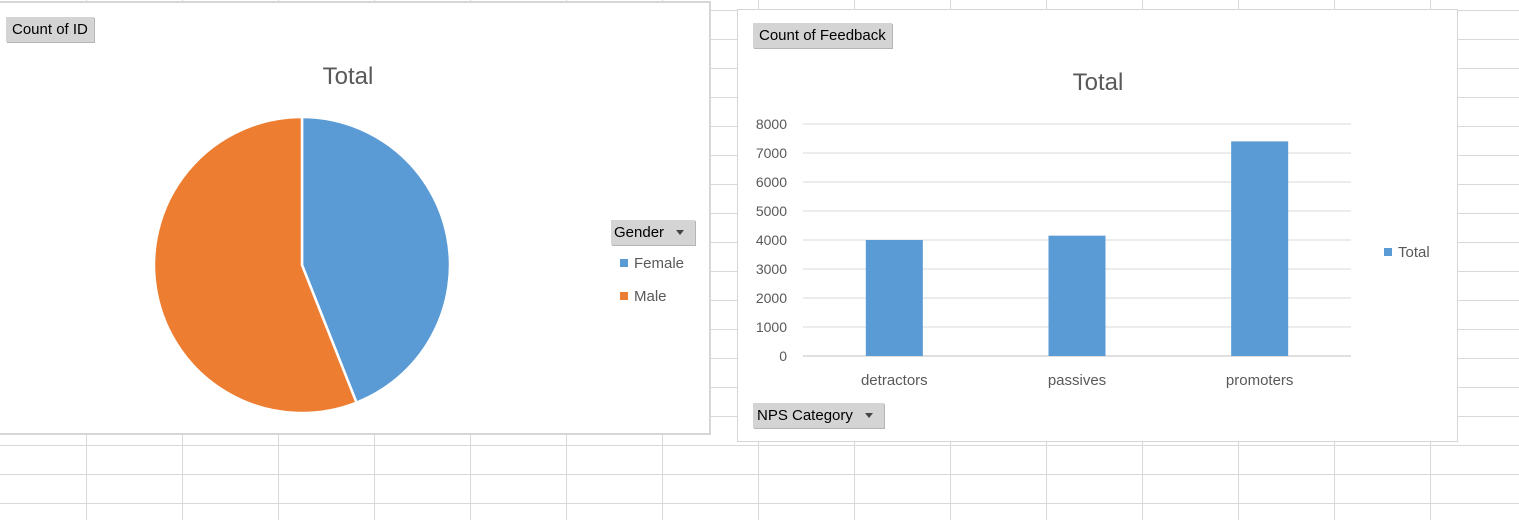 This screenshot has height=520, width=1519. What do you see at coordinates (771, 153) in the screenshot?
I see `y-tick-label: 7000` at bounding box center [771, 153].